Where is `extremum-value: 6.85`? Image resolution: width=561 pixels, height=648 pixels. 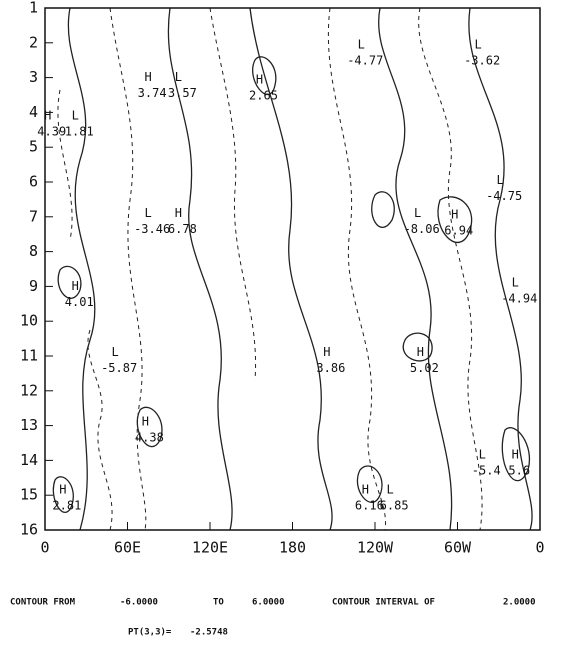 extremum-value: 6.85 is located at coordinates (394, 505).